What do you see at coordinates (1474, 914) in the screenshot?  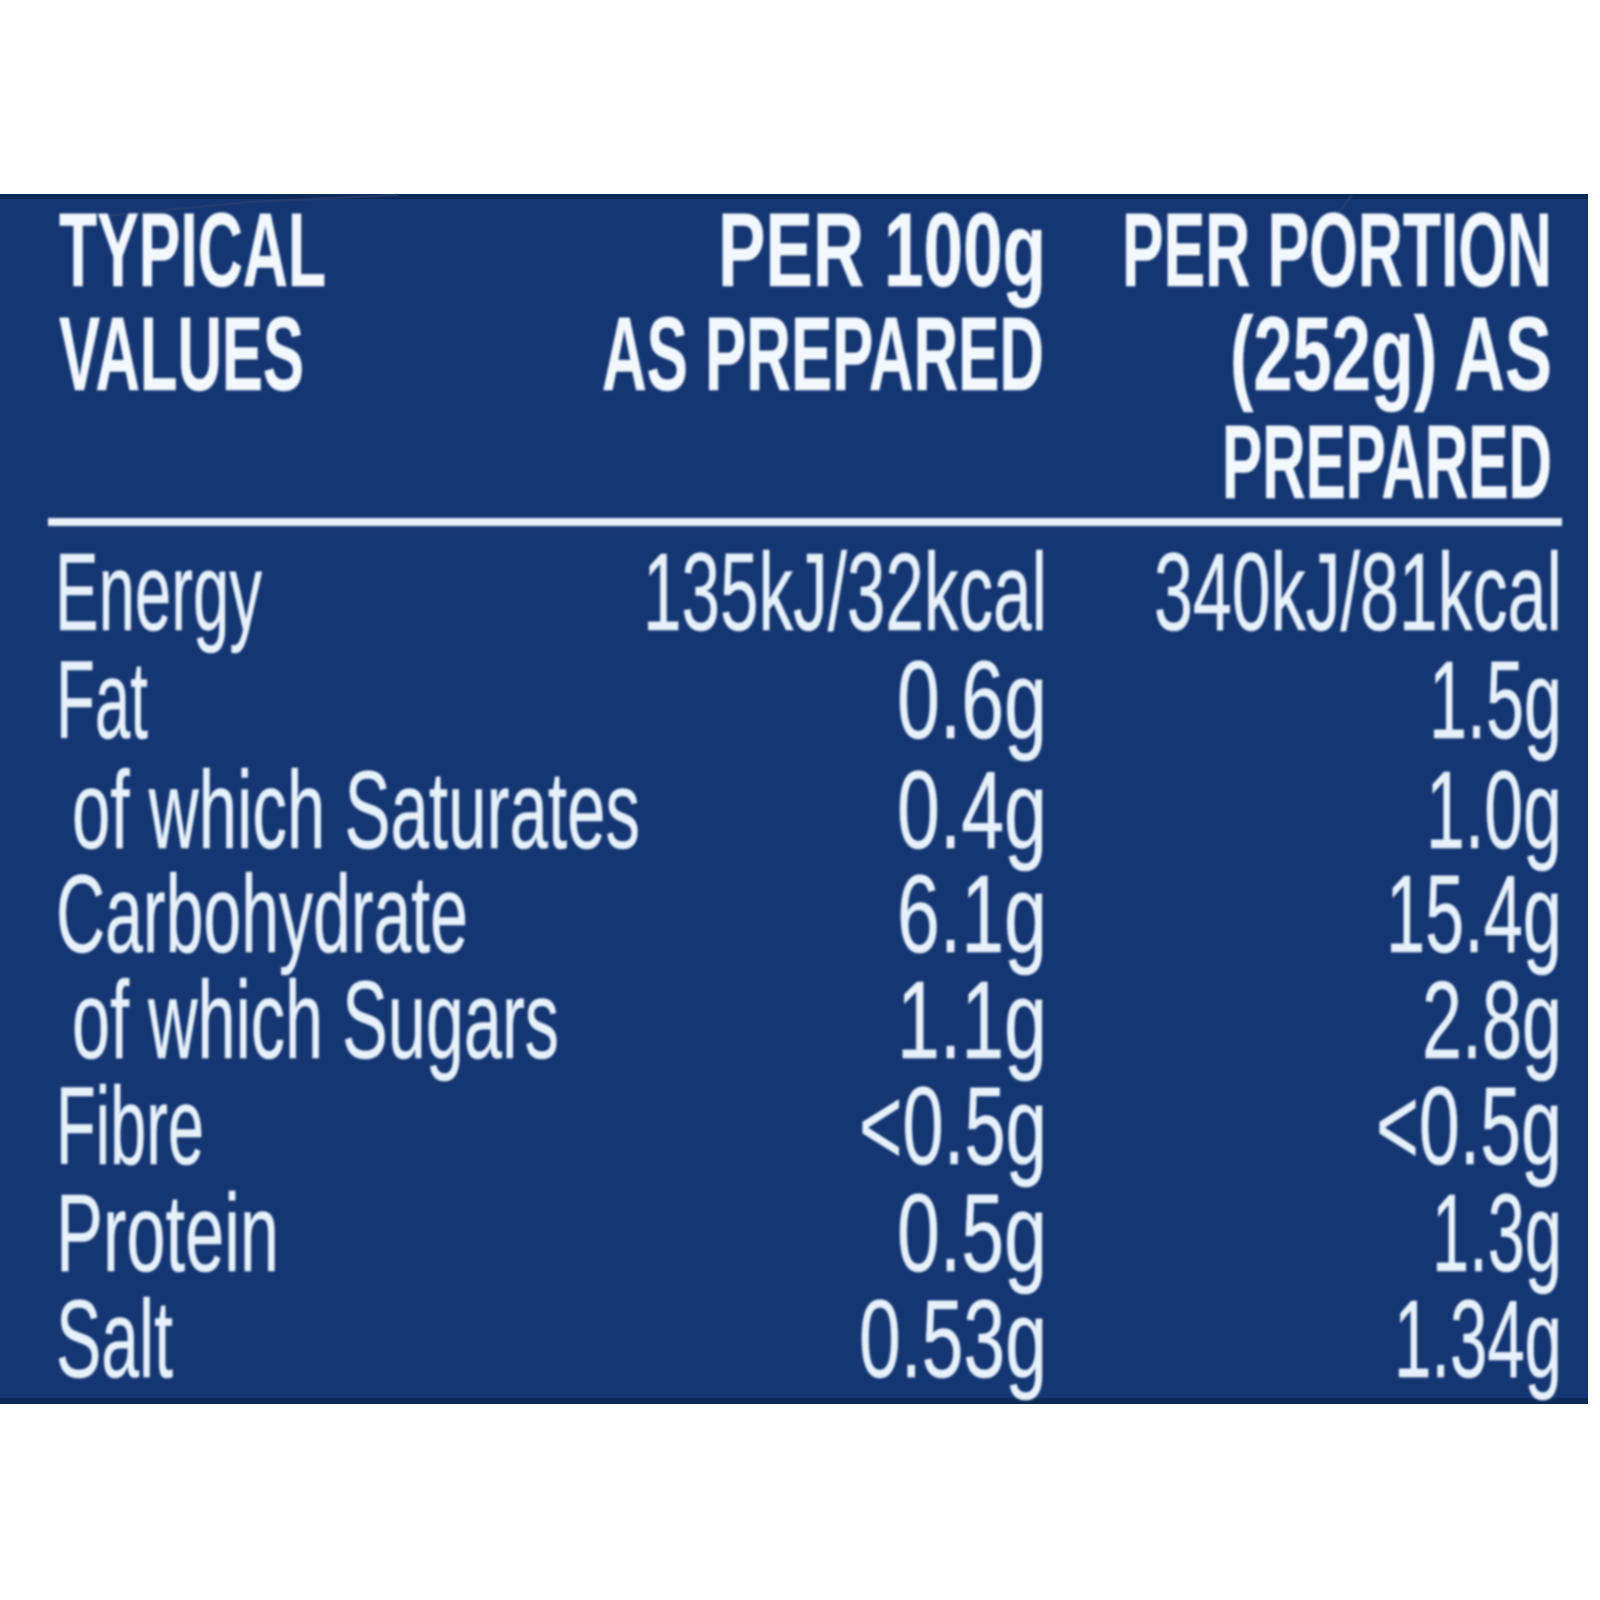 I see `svg-text: 15.4g` at bounding box center [1474, 914].